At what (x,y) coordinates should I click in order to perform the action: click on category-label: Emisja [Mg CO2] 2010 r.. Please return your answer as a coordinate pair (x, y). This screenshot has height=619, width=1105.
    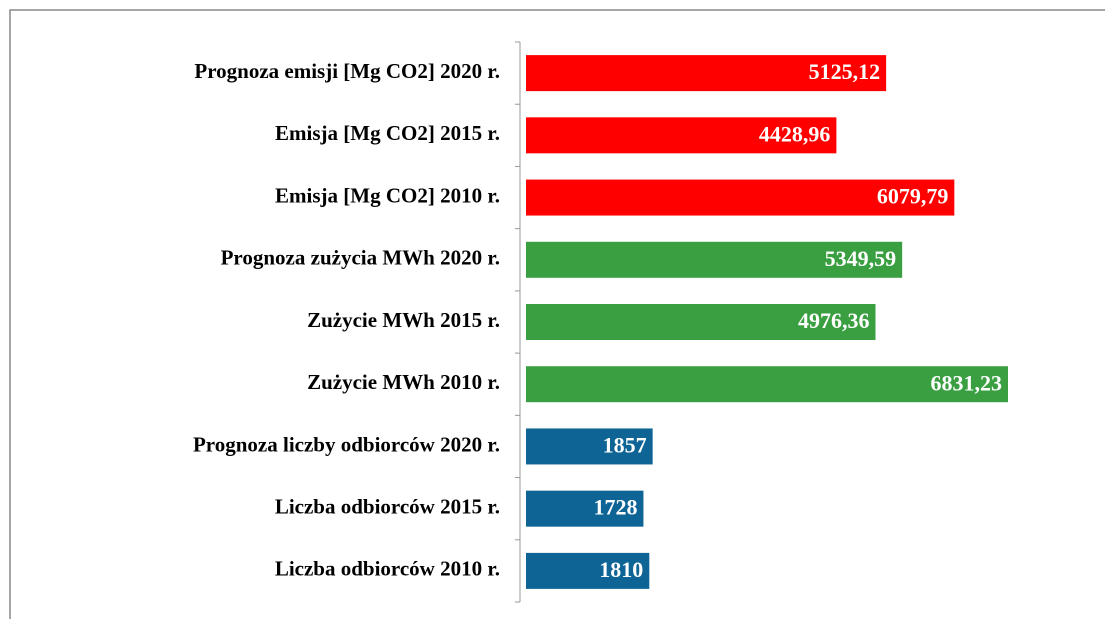
    Looking at the image, I should click on (387, 195).